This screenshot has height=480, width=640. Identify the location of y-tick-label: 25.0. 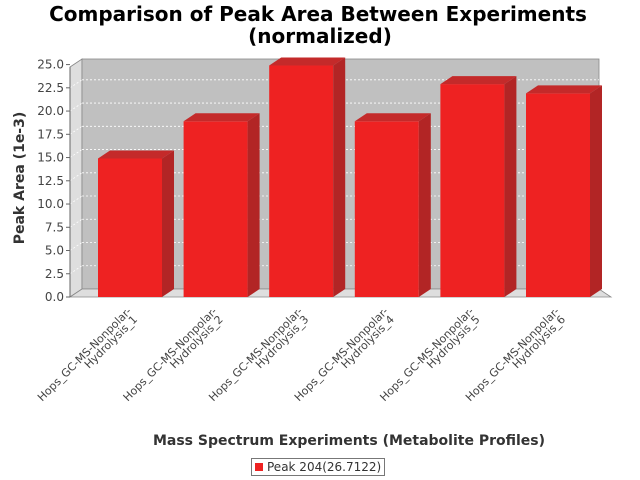
(50, 65).